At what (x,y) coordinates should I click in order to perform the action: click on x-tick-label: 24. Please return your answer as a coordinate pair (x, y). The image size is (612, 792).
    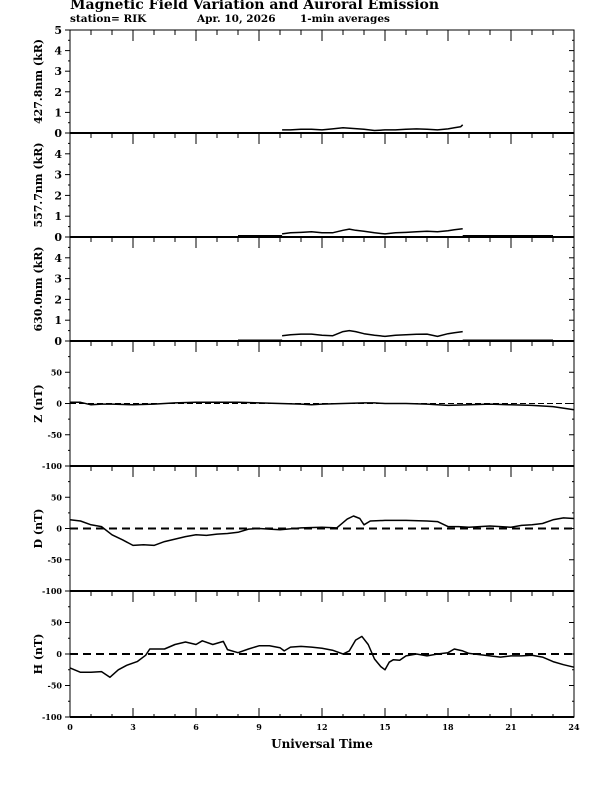
    Looking at the image, I should click on (574, 727).